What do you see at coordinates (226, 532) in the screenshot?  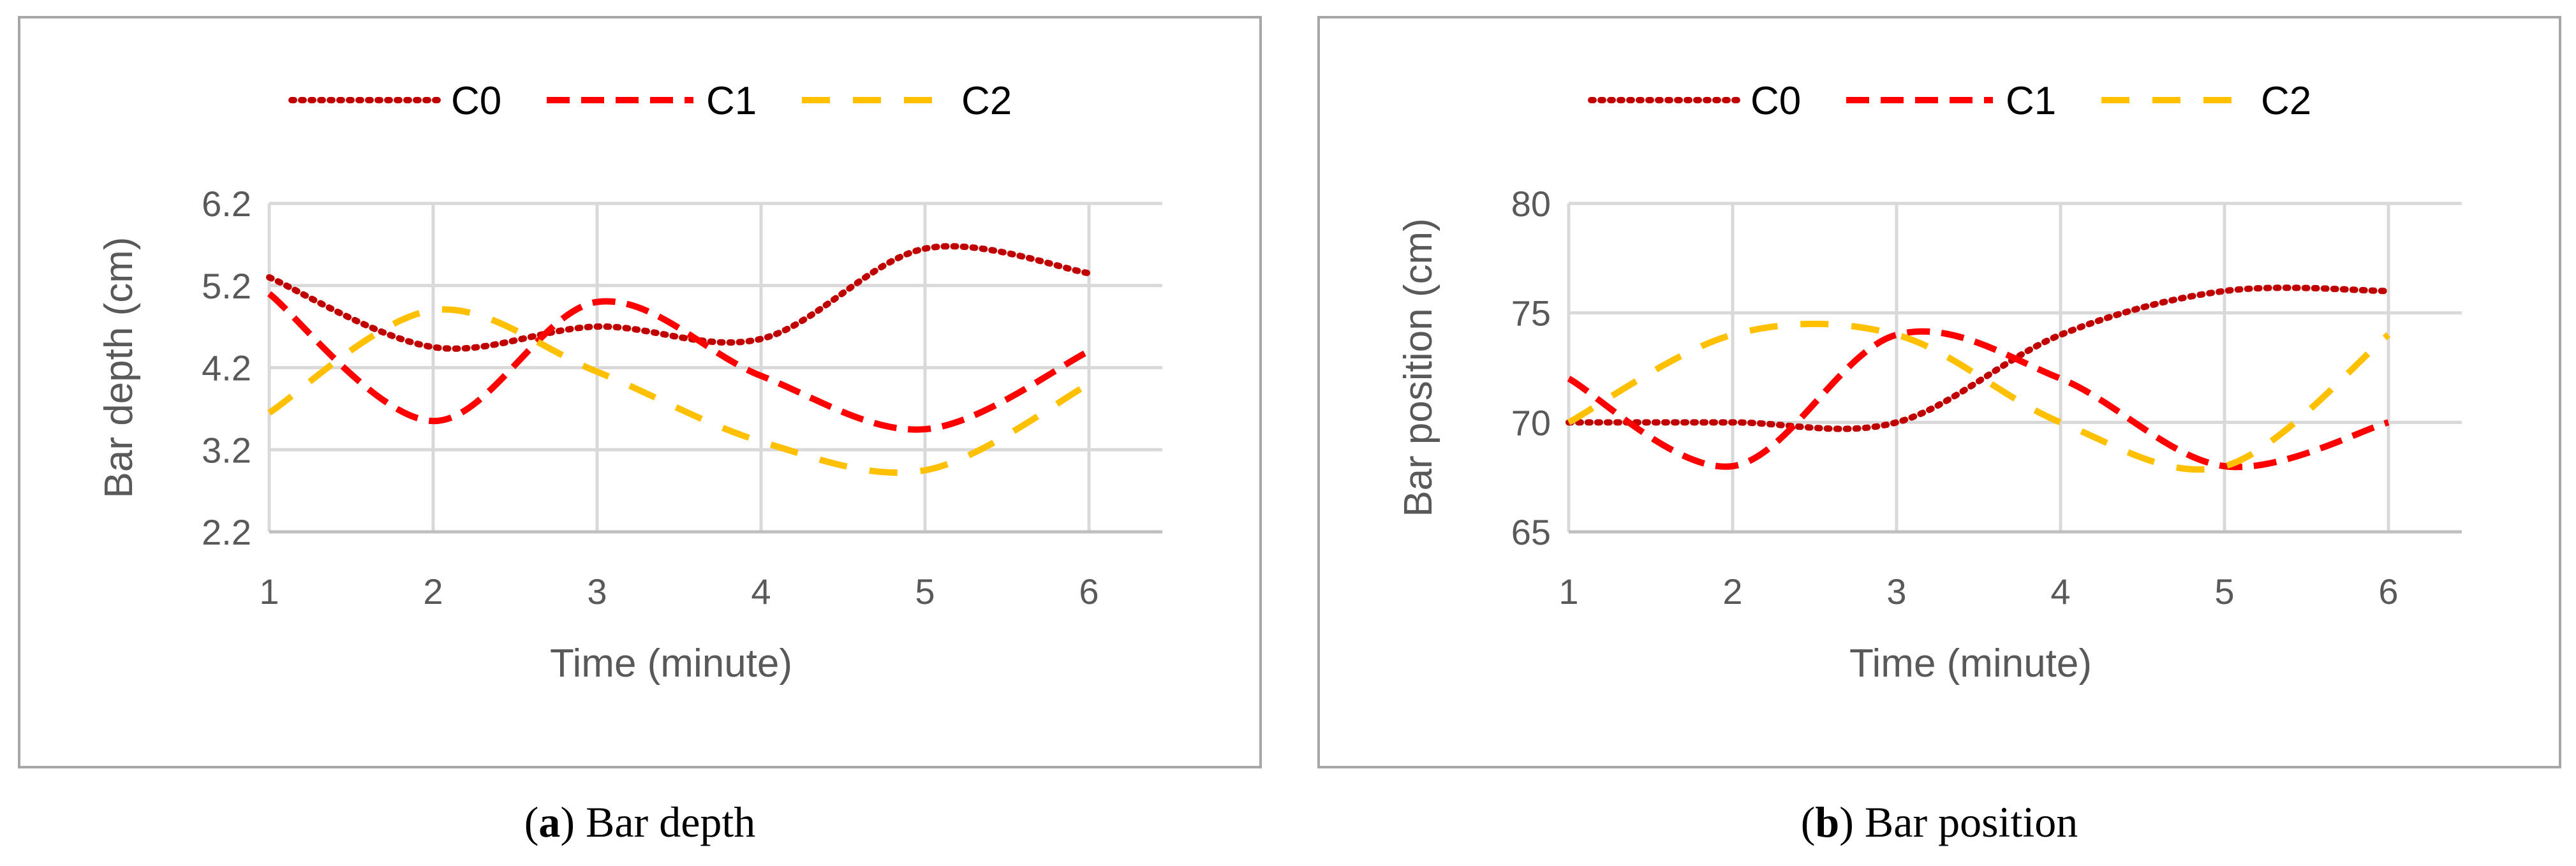 I see `y-tick-label: 2.2` at bounding box center [226, 532].